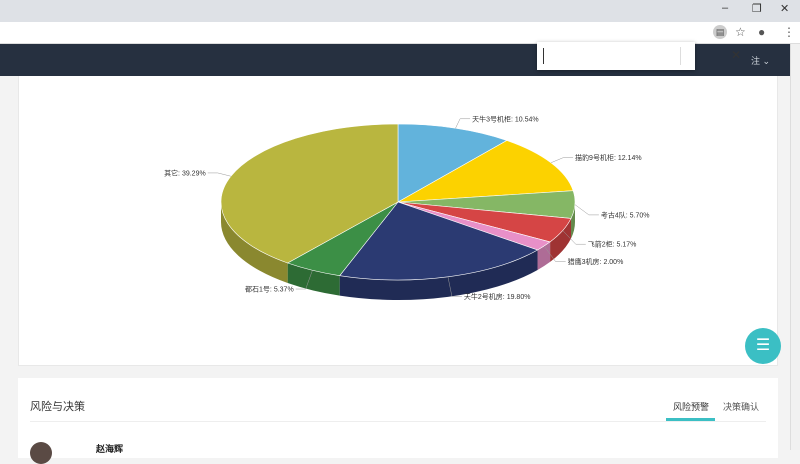 Image resolution: width=800 pixels, height=464 pixels. I want to click on section-title: 风险与决策, so click(57, 407).